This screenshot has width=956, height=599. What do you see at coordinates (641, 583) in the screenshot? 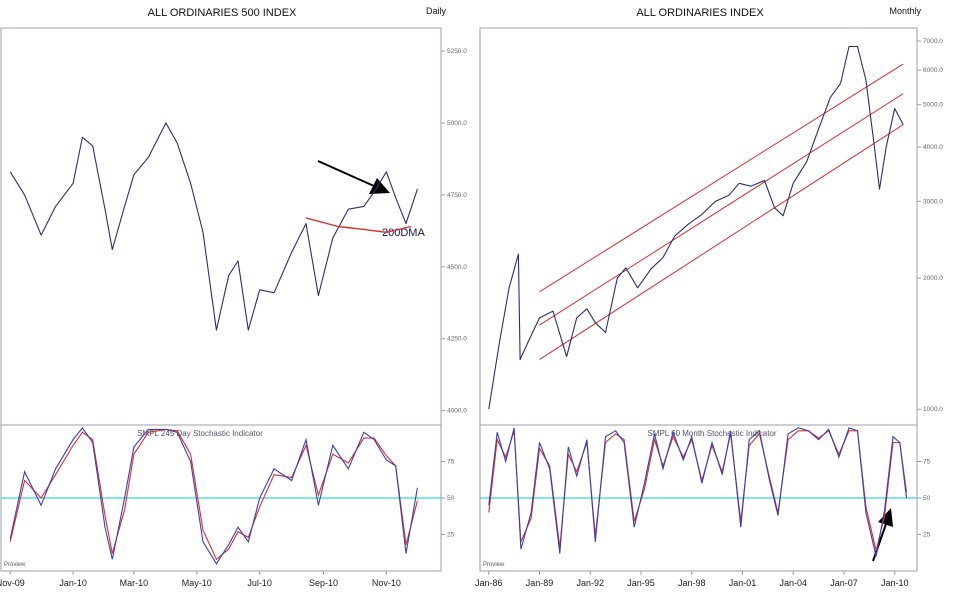
I see `right-x-tick-label: Jan-95` at bounding box center [641, 583].